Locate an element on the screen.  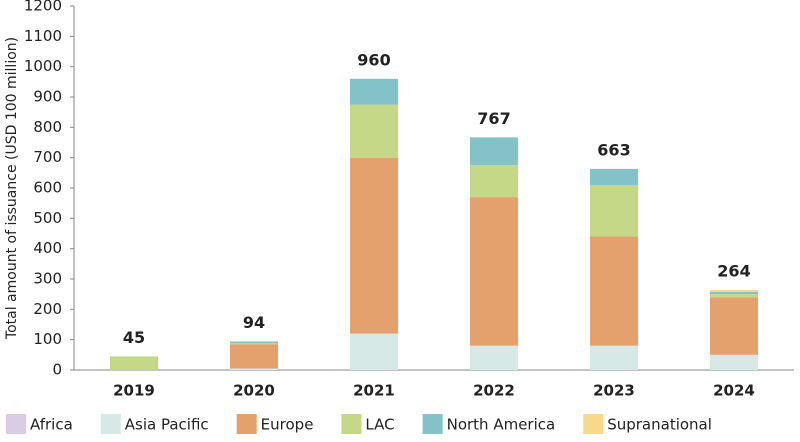
total-label: 94 is located at coordinates (254, 322).